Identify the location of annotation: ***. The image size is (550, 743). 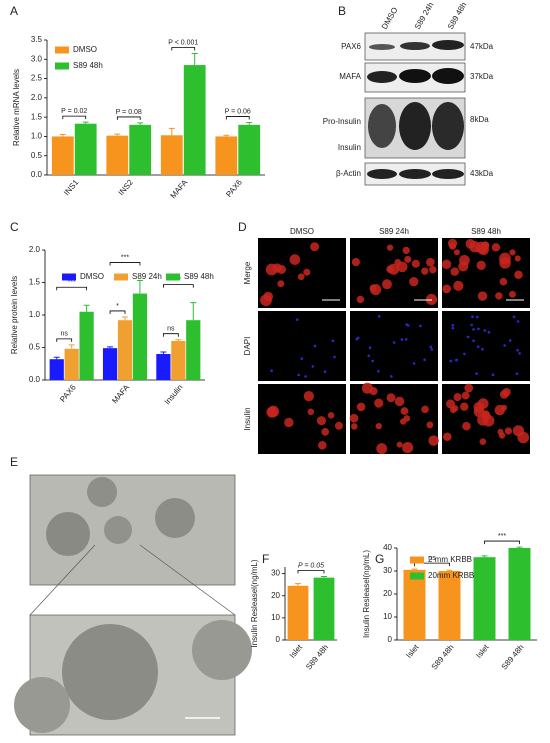
(72, 282).